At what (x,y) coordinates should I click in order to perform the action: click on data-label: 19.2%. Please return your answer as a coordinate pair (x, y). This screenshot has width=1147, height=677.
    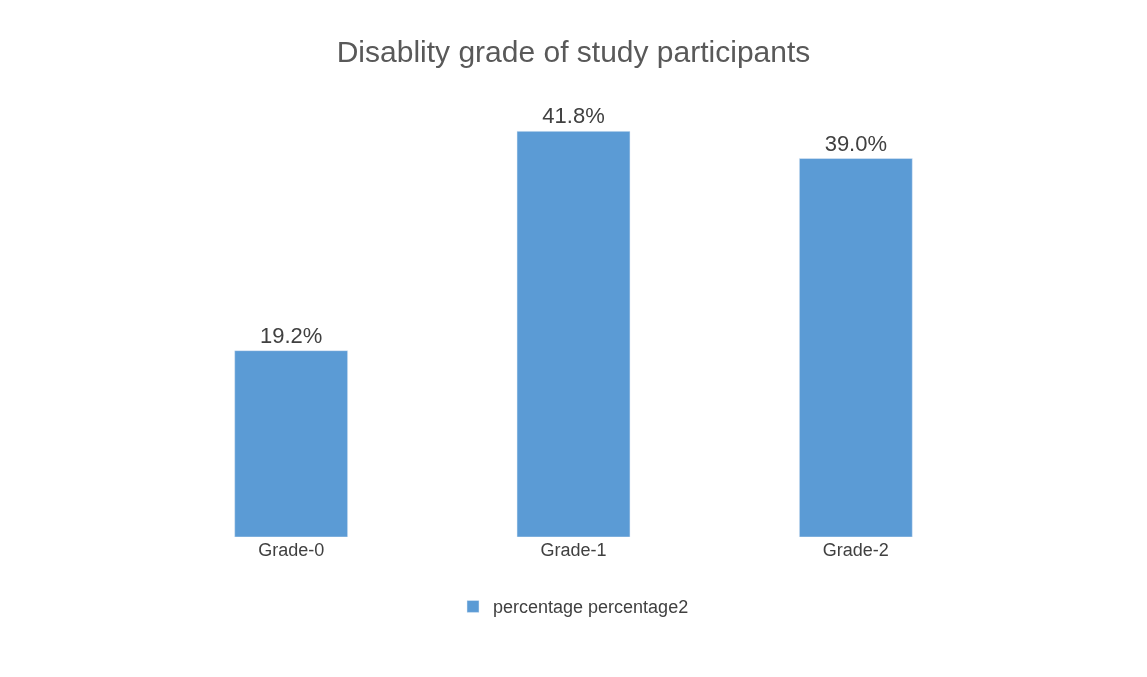
    Looking at the image, I should click on (291, 335).